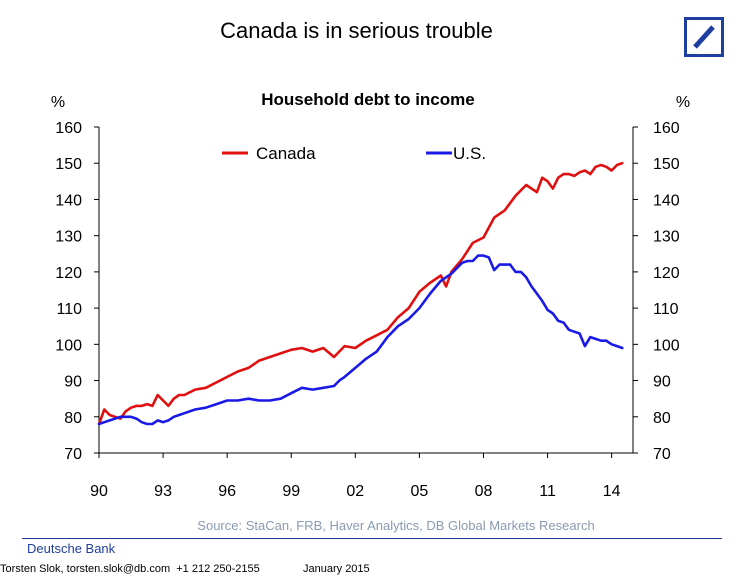  What do you see at coordinates (354, 153) in the screenshot?
I see `legend: Canada U.S.` at bounding box center [354, 153].